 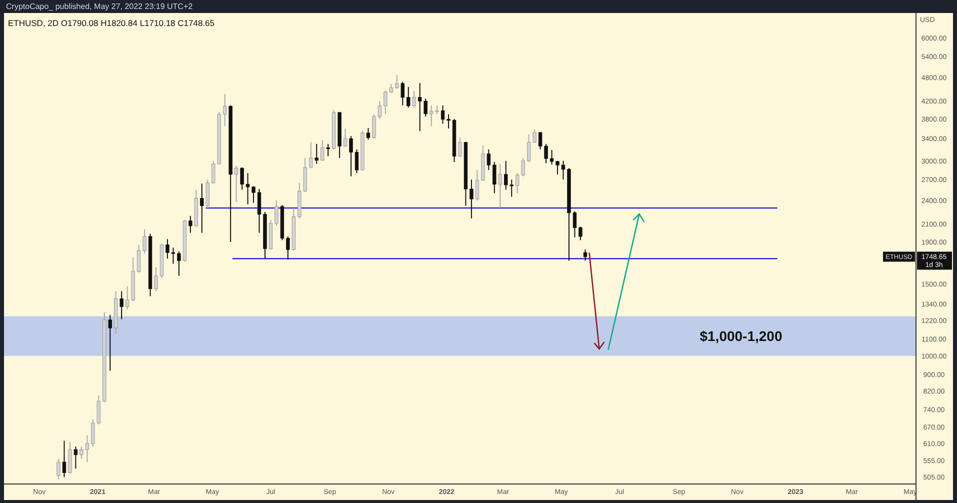 I want to click on text: ETHUSD, 2D O1790.08 H1820.84 L1710.18 C1748.65, so click(x=111, y=23).